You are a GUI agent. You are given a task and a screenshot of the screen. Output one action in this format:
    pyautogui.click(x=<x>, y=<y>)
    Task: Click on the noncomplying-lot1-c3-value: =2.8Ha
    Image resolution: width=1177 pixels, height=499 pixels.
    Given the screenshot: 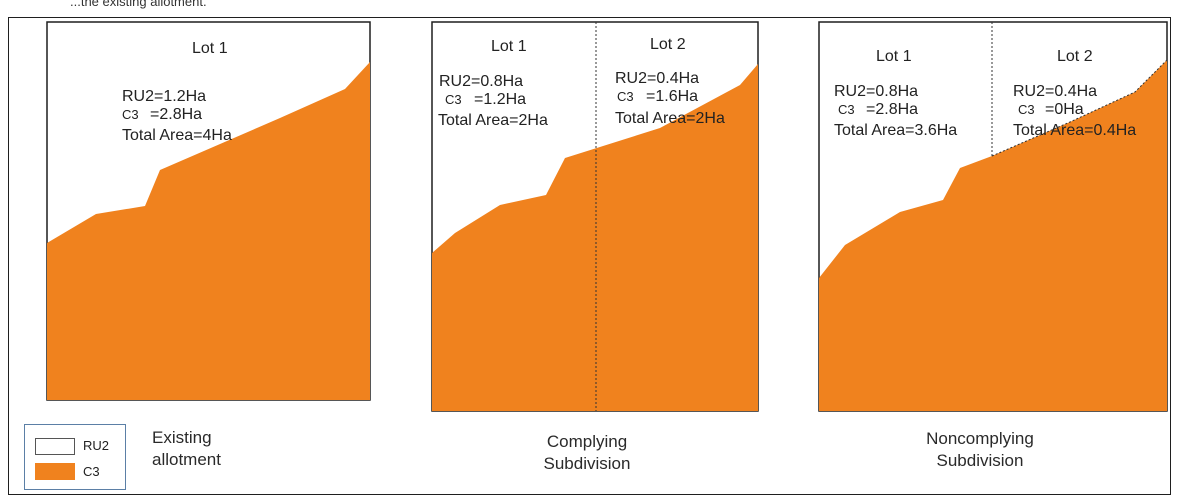 What is the action you would take?
    pyautogui.click(x=892, y=109)
    